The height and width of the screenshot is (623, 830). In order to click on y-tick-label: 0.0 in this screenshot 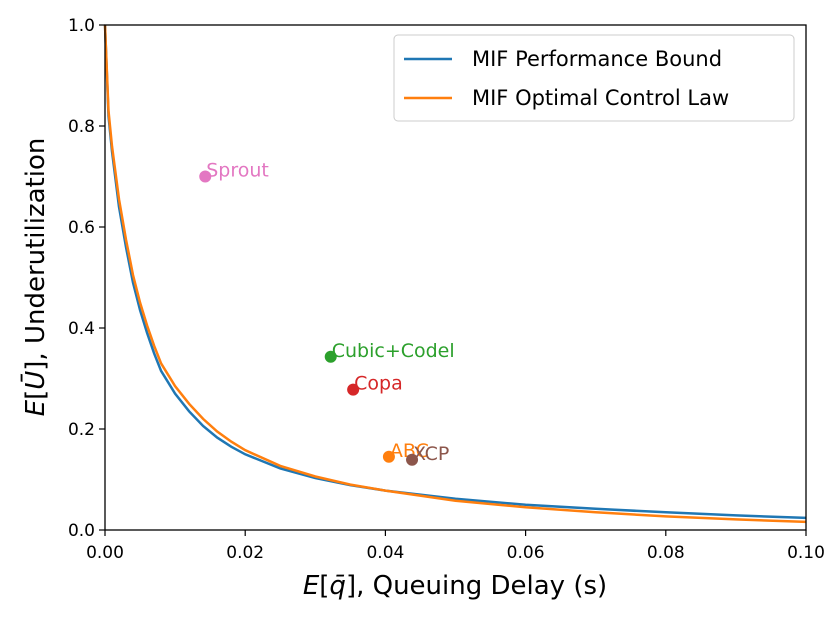, I will do `click(81, 531)`.